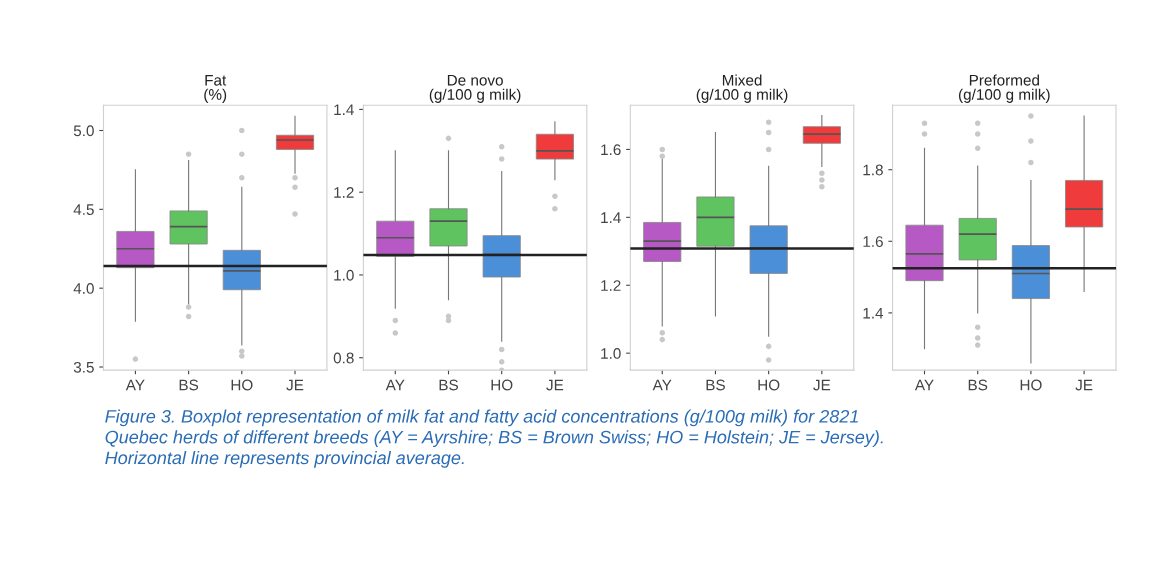  I want to click on y-tick-label: 0.8, so click(343, 358).